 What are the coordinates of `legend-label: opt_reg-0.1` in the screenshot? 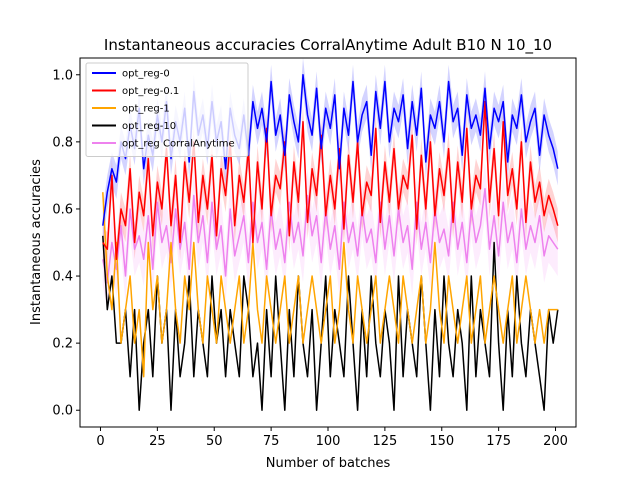 It's located at (150, 91).